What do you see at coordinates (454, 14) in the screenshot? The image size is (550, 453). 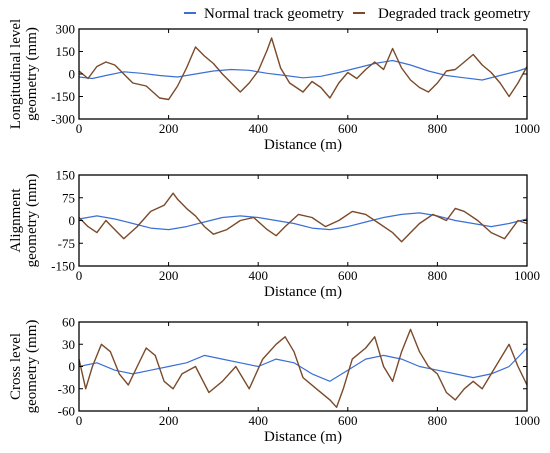 I see `legend-degraded-label: Degraded track geometry` at bounding box center [454, 14].